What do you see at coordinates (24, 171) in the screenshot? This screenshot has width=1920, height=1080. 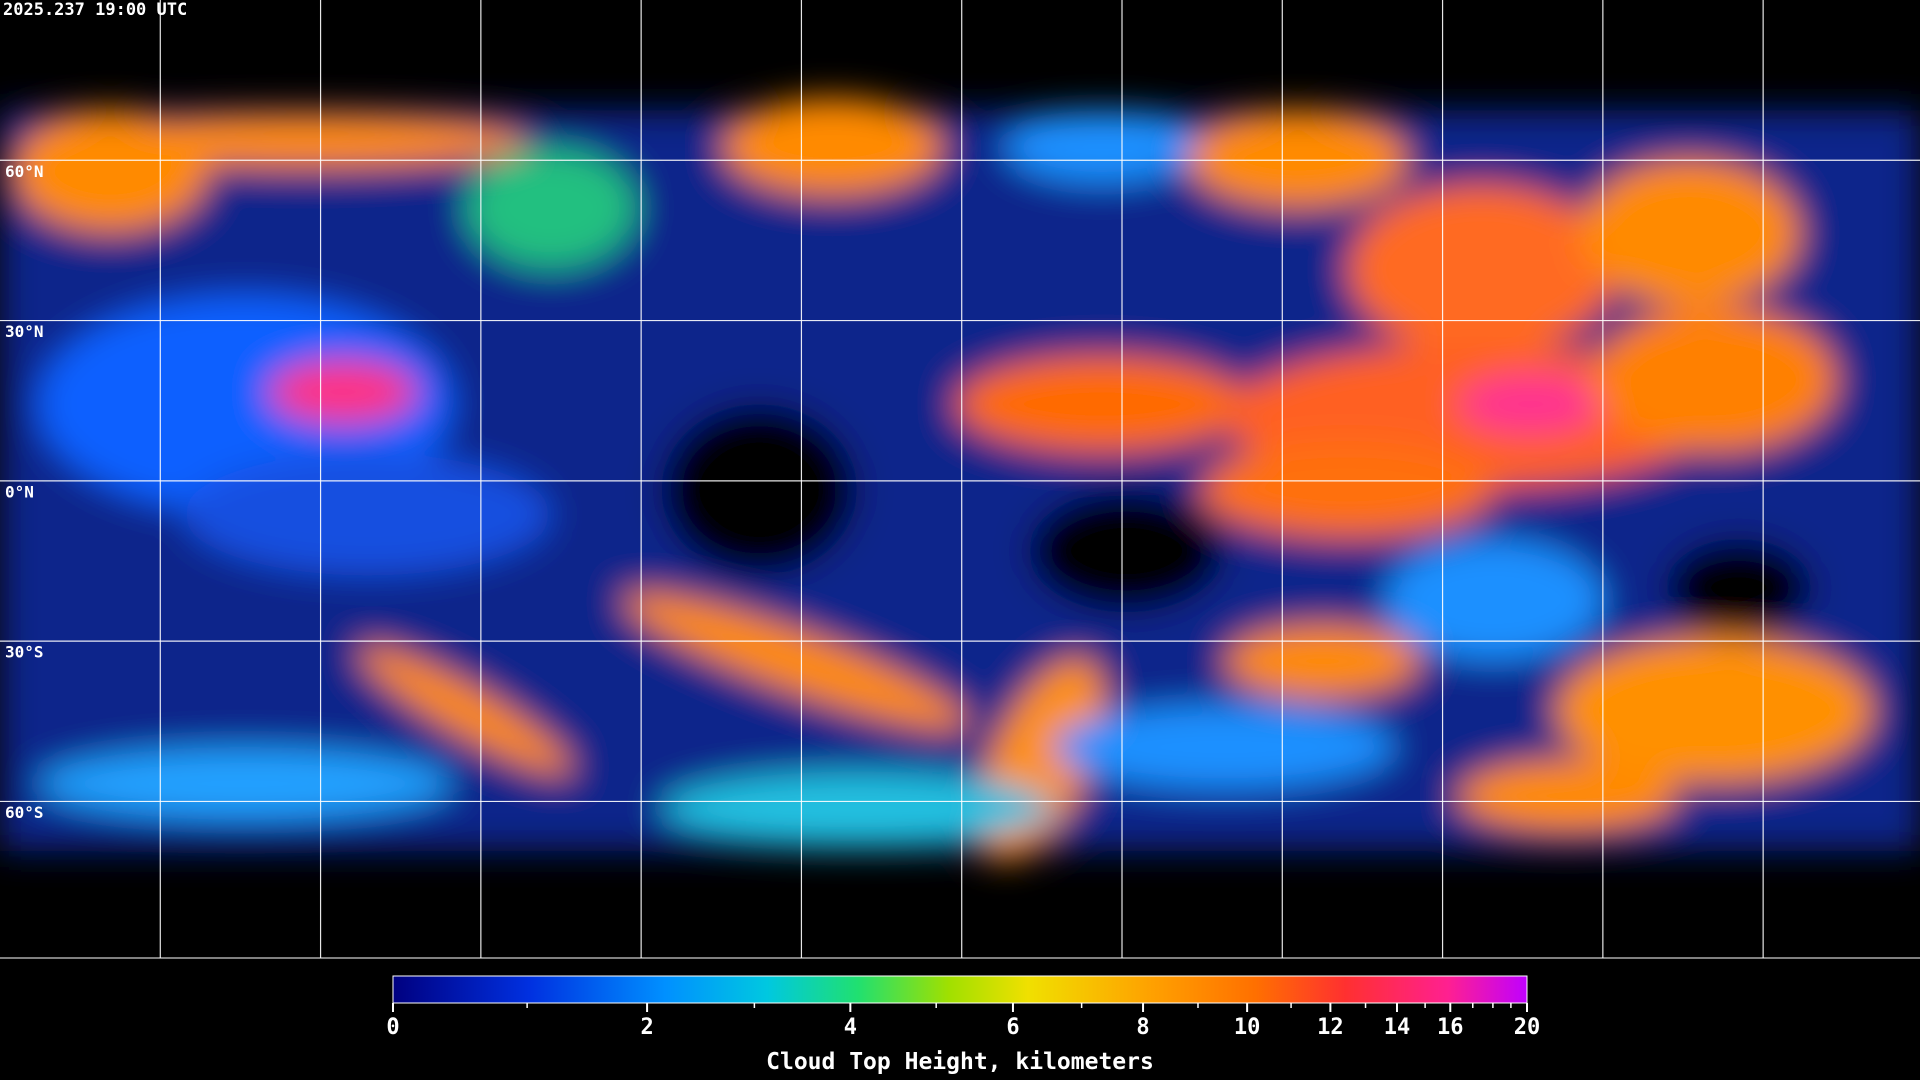 I see `latitude-label: 60°N` at bounding box center [24, 171].